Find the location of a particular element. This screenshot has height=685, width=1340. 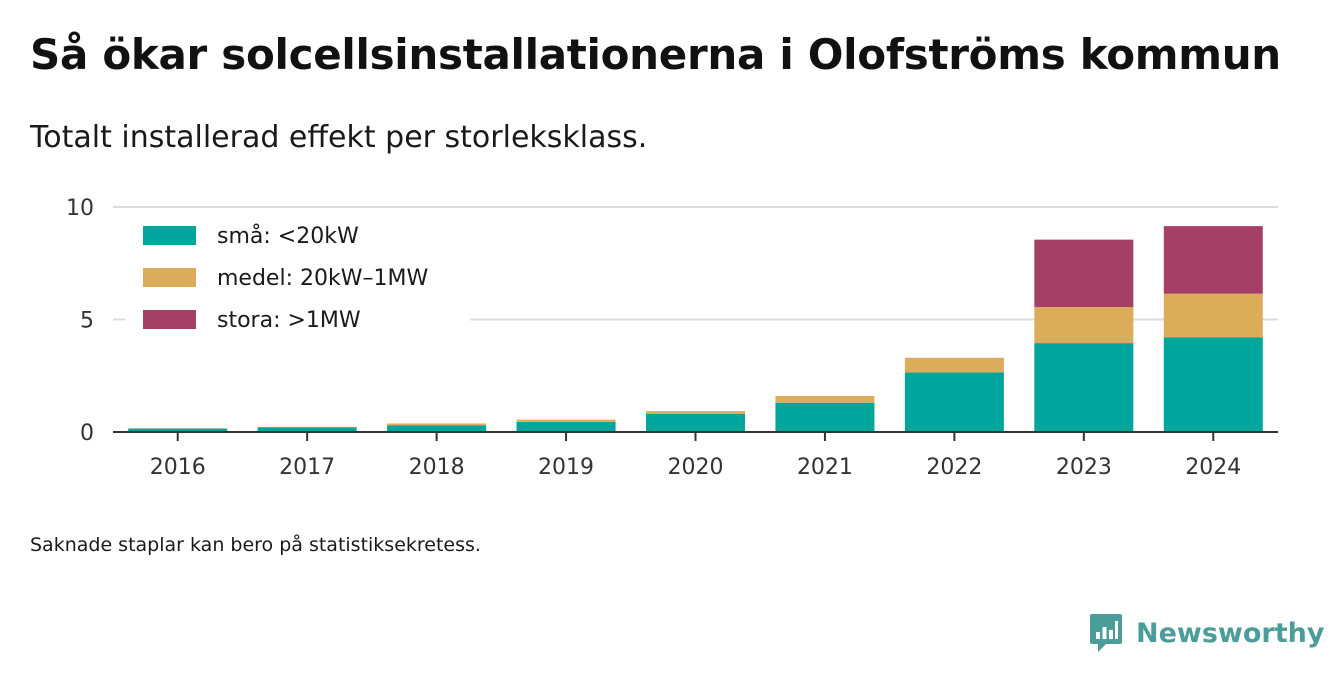

x-tick-label: 2018 is located at coordinates (437, 467).